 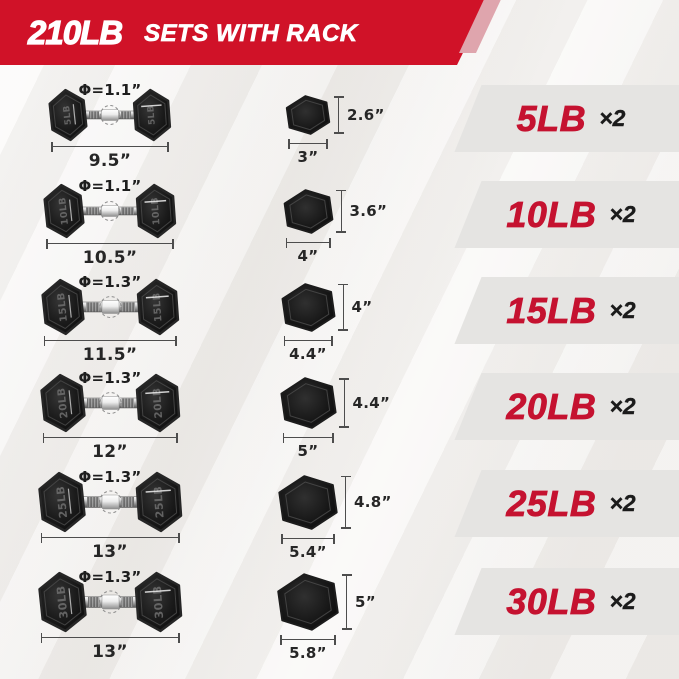 I want to click on head-engraving: 15LB, so click(x=157, y=307).